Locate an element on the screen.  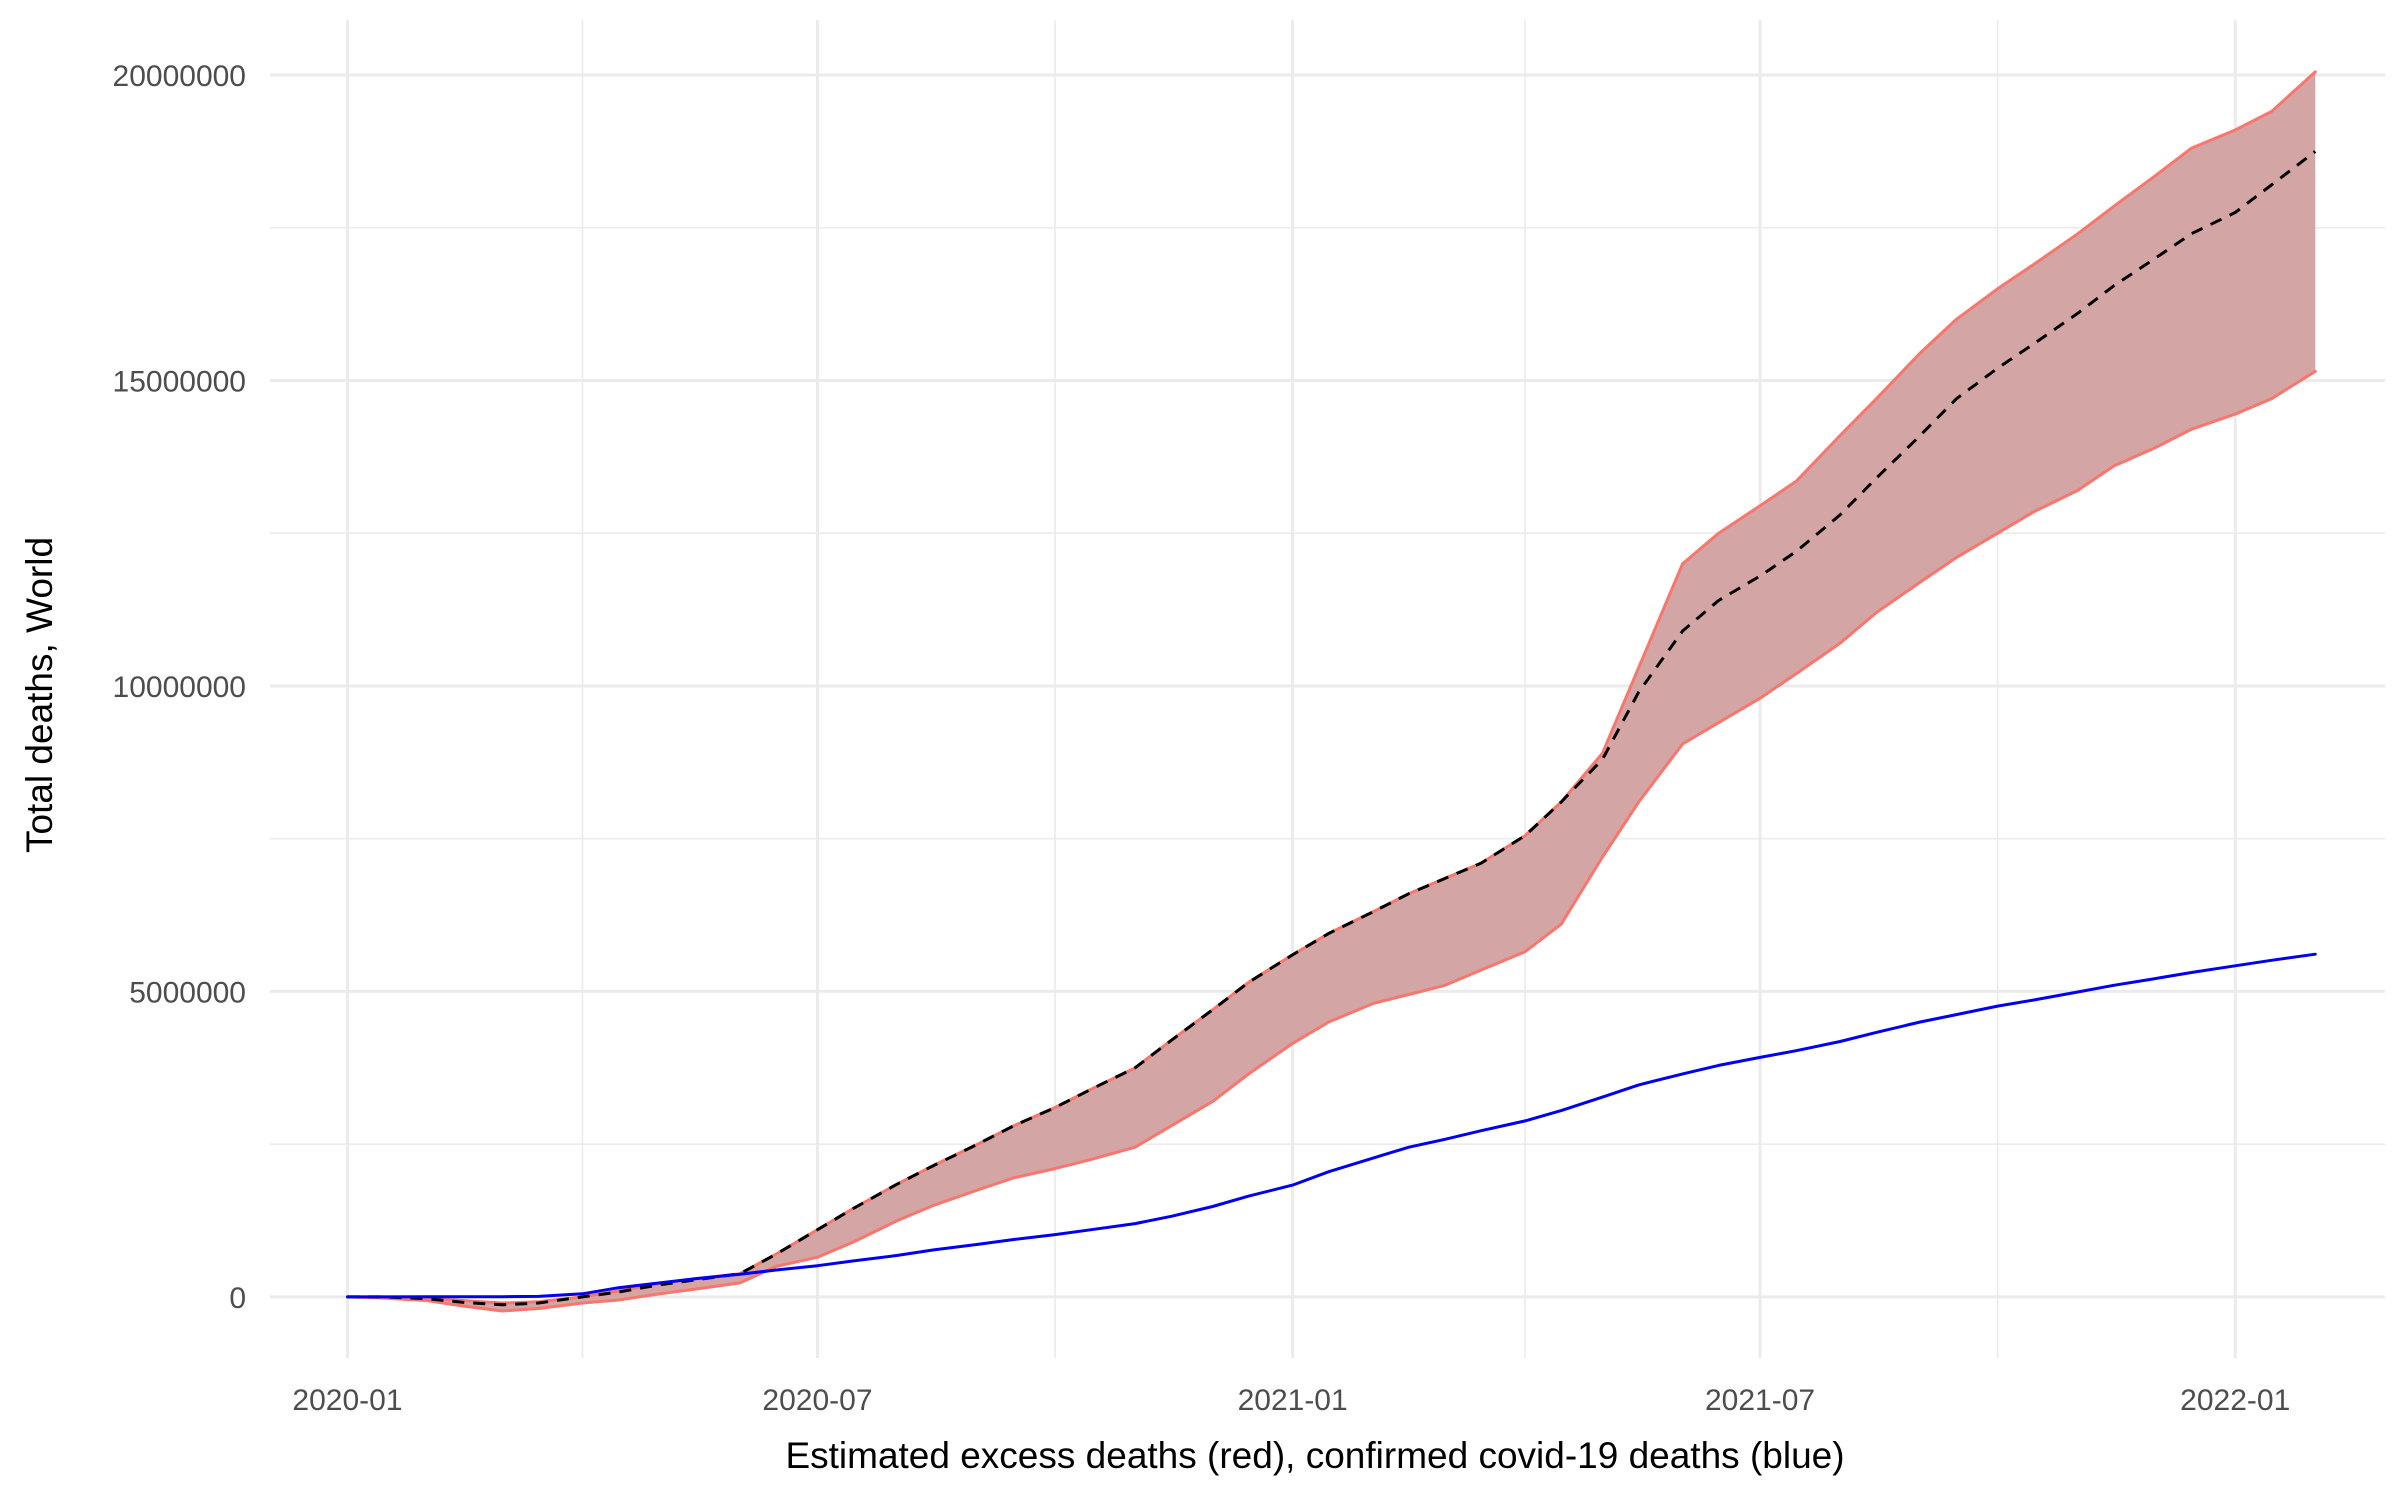
x-axis-tick-labels: 2020-01 2020-07 2021-01 2021-07 2022-01 is located at coordinates (1291, 1400).